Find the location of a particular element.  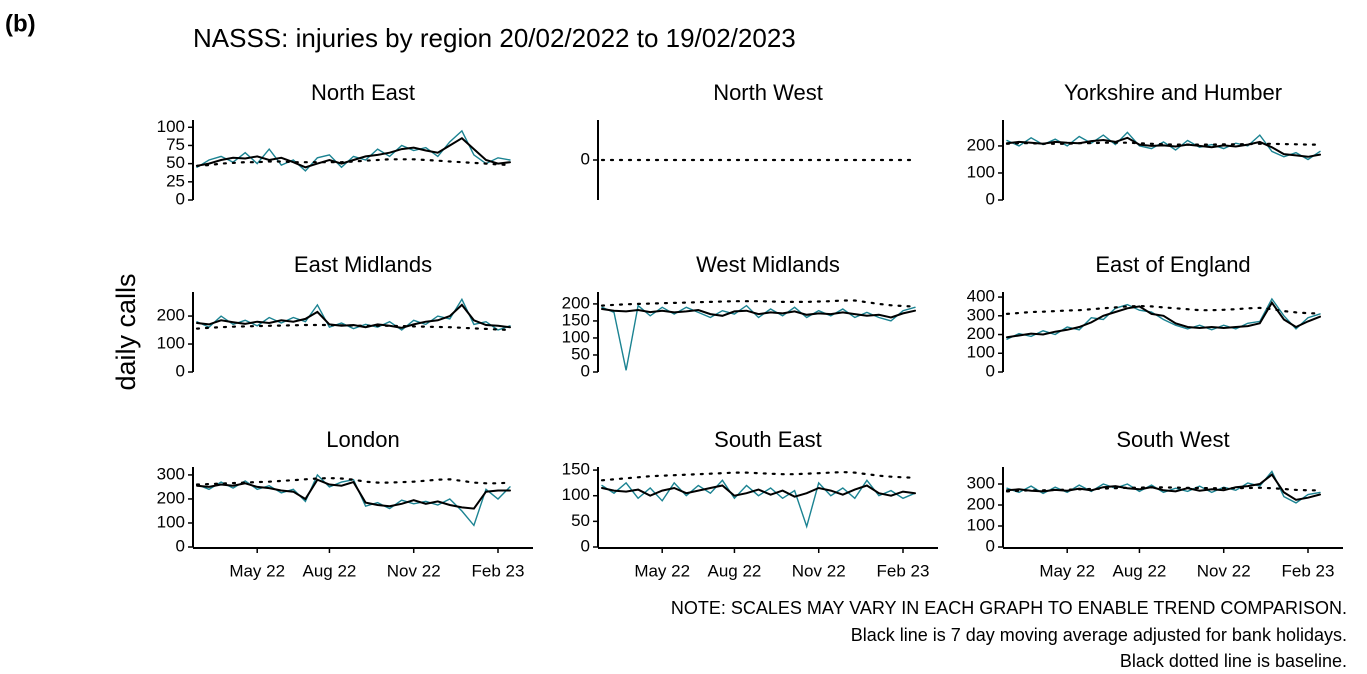

panel-label: (b) is located at coordinates (20, 23).